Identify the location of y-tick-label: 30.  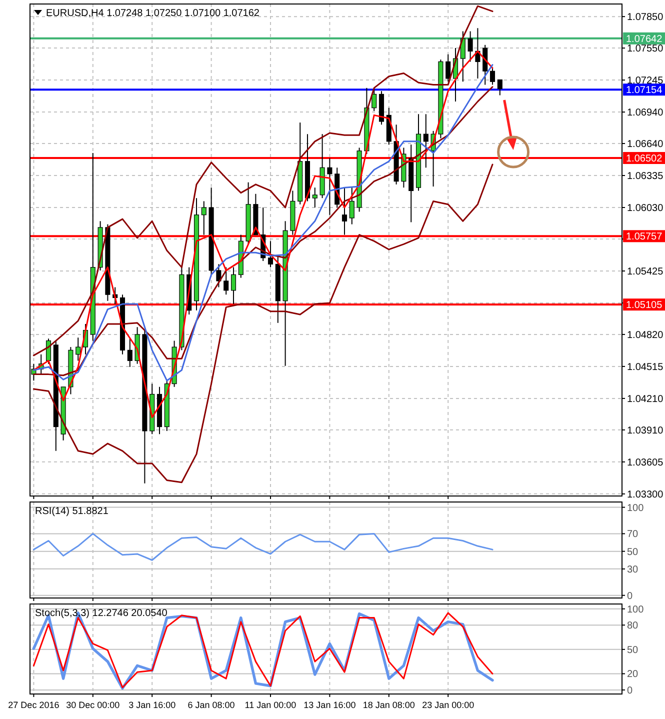
(633, 570).